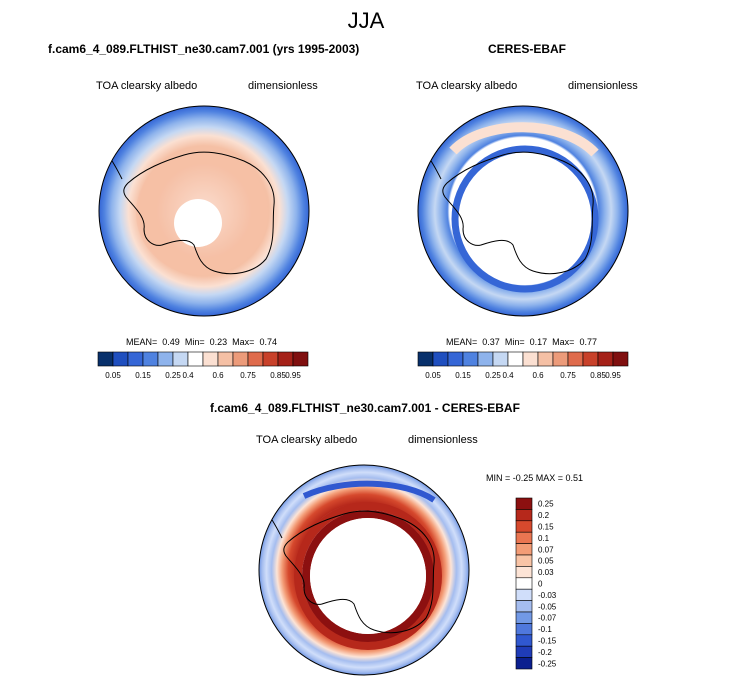 Image resolution: width=732 pixels, height=684 pixels. What do you see at coordinates (366, 20) in the screenshot?
I see `season-title: JJA` at bounding box center [366, 20].